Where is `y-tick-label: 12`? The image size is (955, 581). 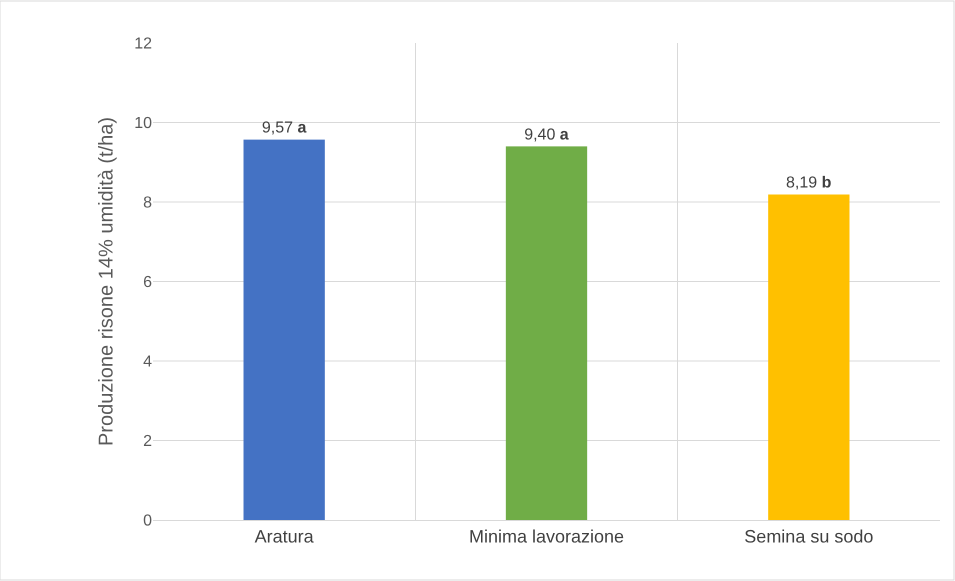
y-tick-label: 12 is located at coordinates (143, 44).